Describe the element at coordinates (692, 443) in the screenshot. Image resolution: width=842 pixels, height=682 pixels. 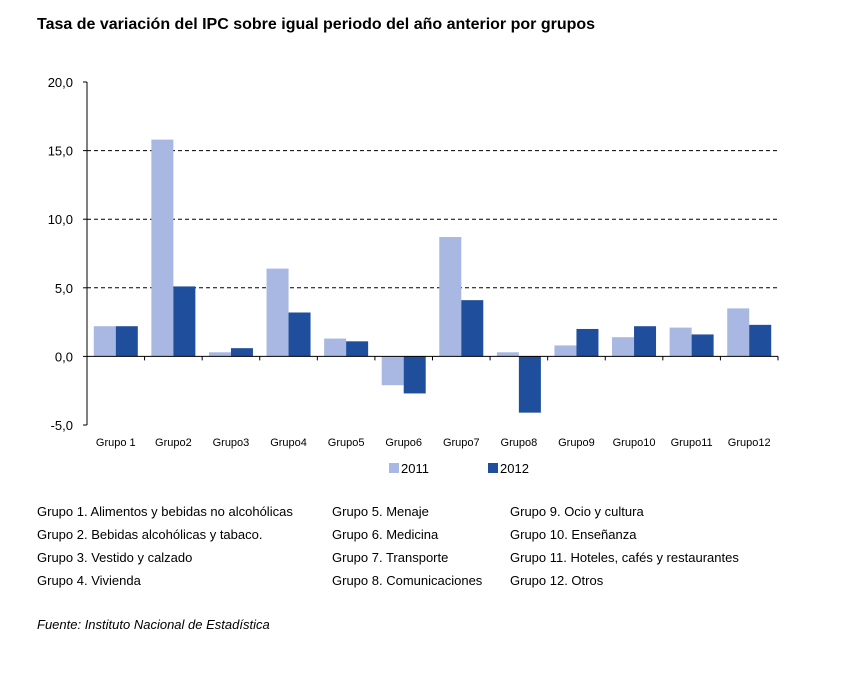
I see `category-label: Grupo11` at that location.